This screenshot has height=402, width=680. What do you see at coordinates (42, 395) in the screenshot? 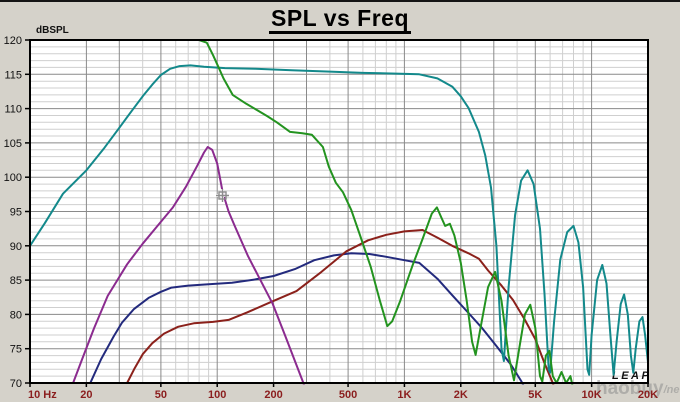
I see `x-tick-label: 10 Hz` at bounding box center [42, 395].